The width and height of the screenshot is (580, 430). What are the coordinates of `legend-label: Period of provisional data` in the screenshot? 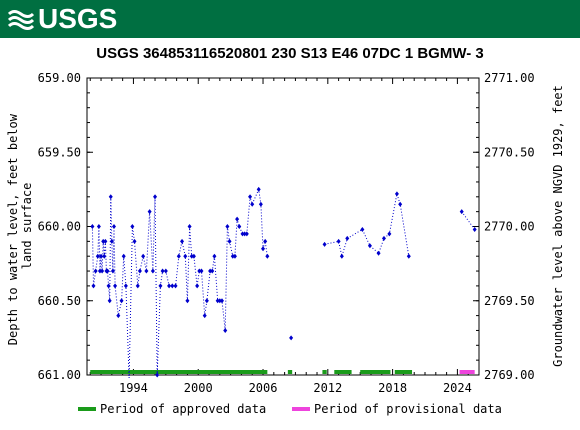 It's located at (408, 409).